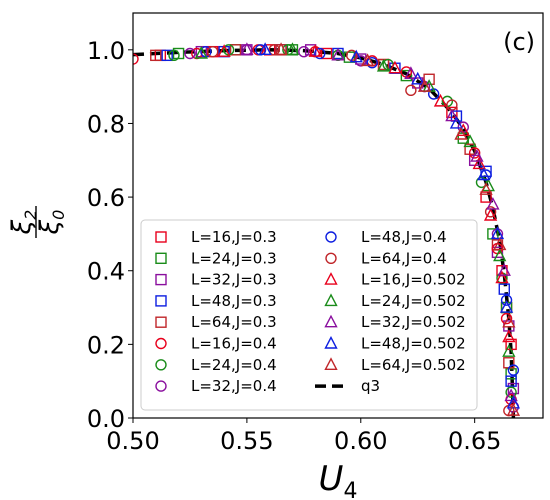 The height and width of the screenshot is (500, 550). Describe the element at coordinates (106, 198) in the screenshot. I see `y-tick-label: 0.6` at that location.